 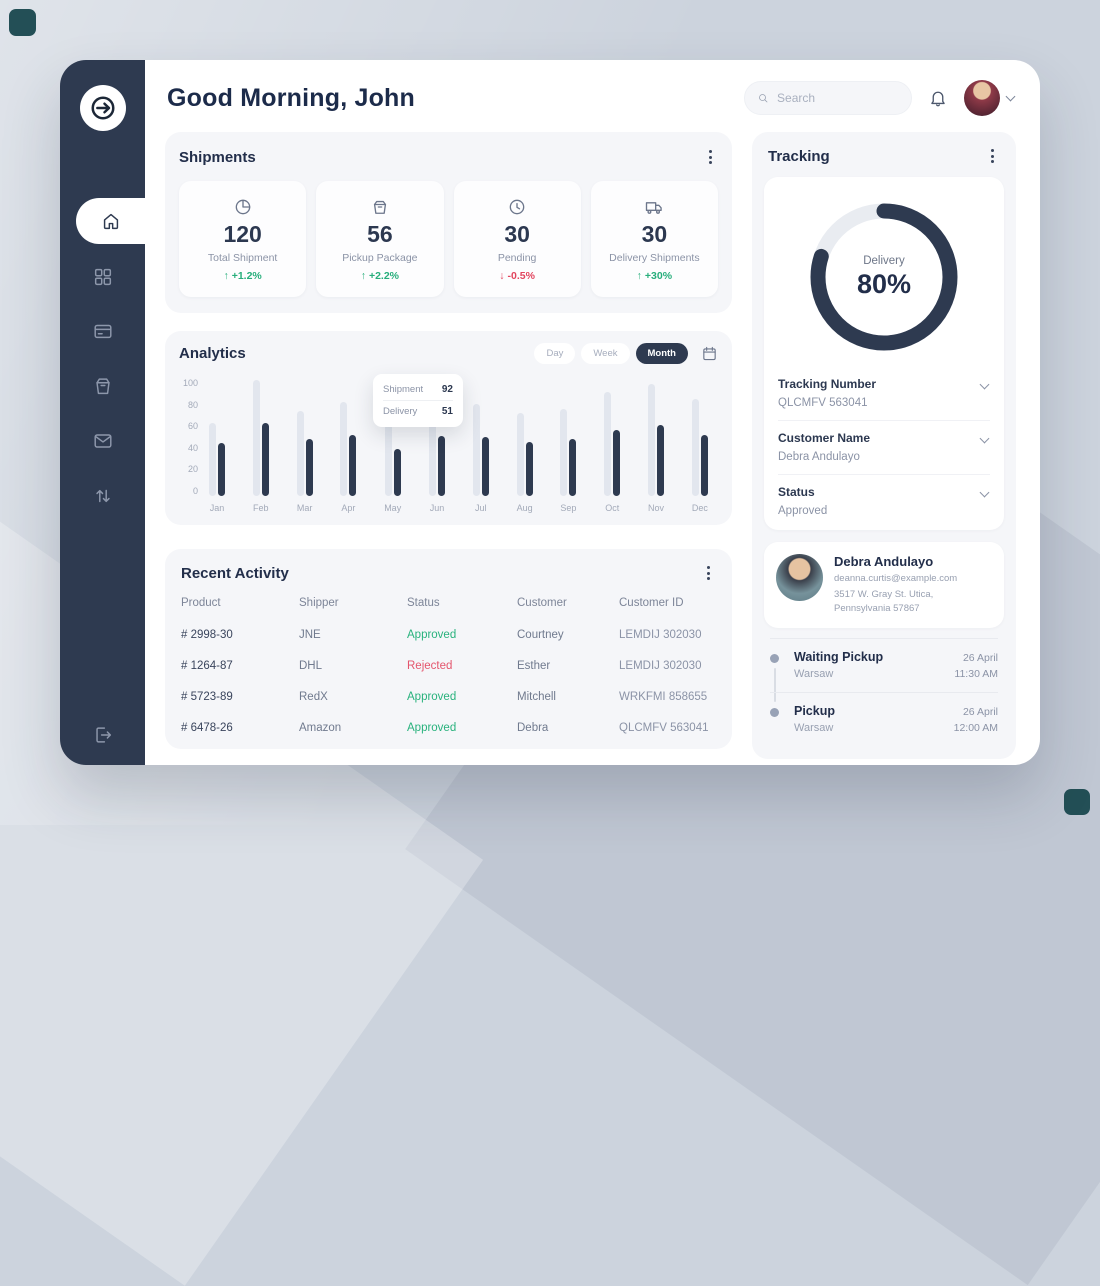 What do you see at coordinates (654, 239) in the screenshot?
I see `stat-card-delivery-shipments: 30 Delivery Shipments ↑ +30%` at bounding box center [654, 239].